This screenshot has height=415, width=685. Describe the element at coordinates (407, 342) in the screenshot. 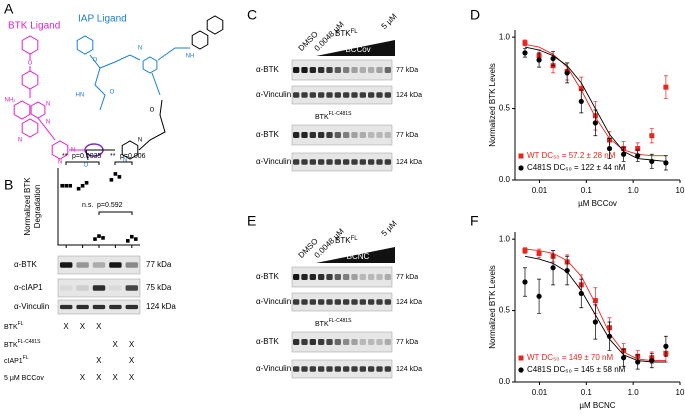

I see `kda-label: 77 kDa` at that location.